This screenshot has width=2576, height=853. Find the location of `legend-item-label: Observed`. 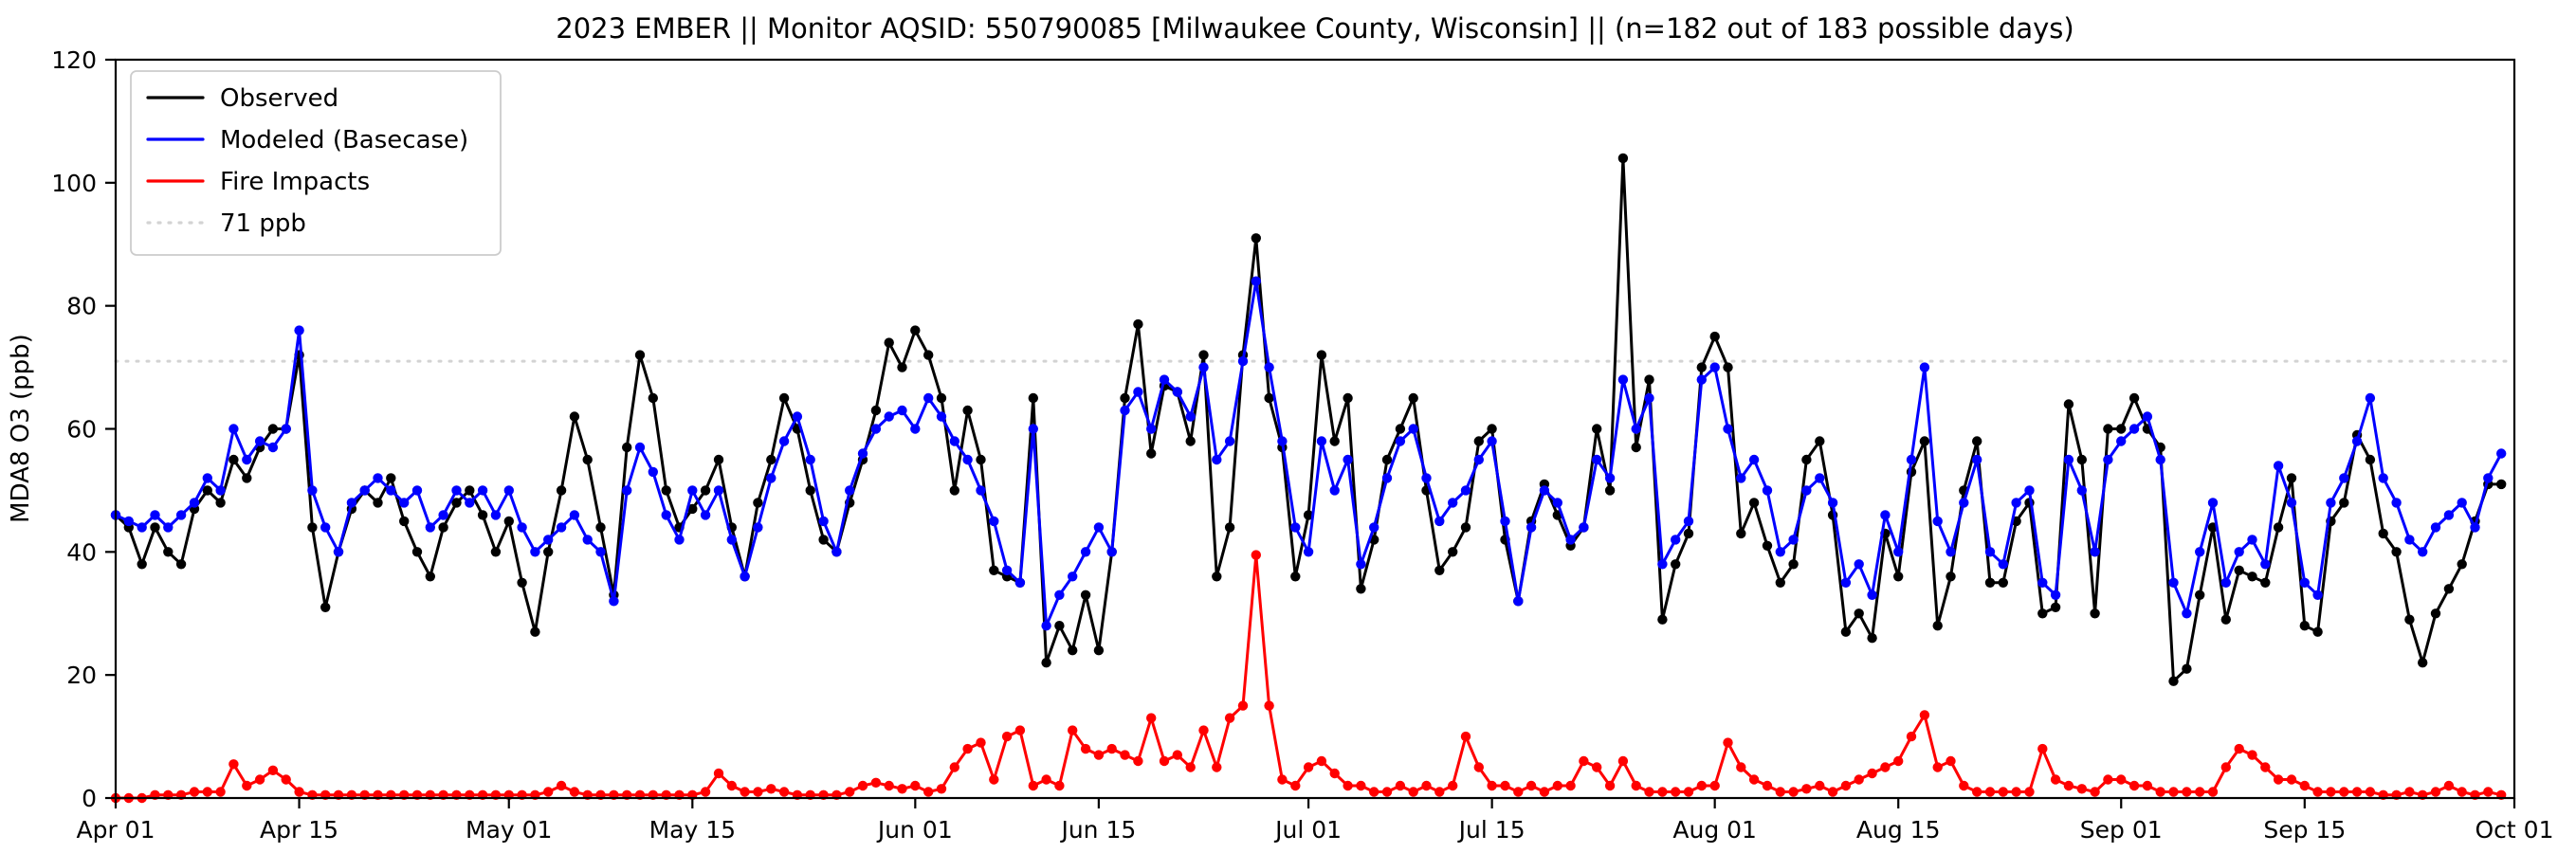

legend-item-label: Observed is located at coordinates (279, 98).